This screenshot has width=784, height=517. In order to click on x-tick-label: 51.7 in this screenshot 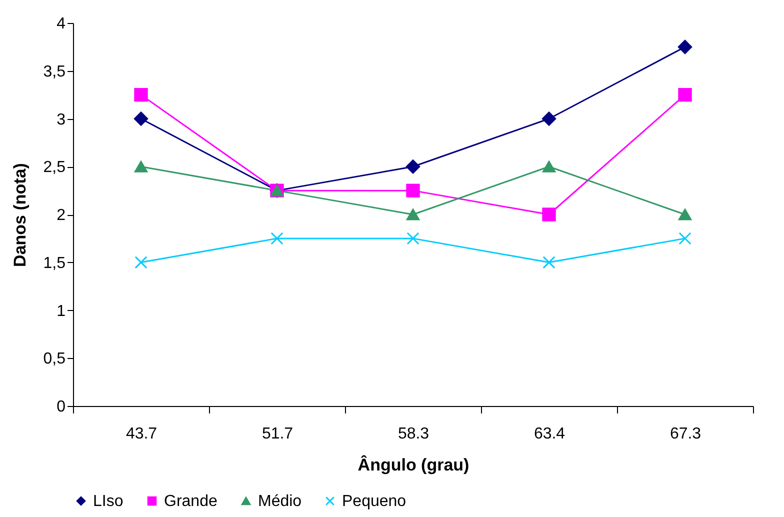, I will do `click(278, 434)`.